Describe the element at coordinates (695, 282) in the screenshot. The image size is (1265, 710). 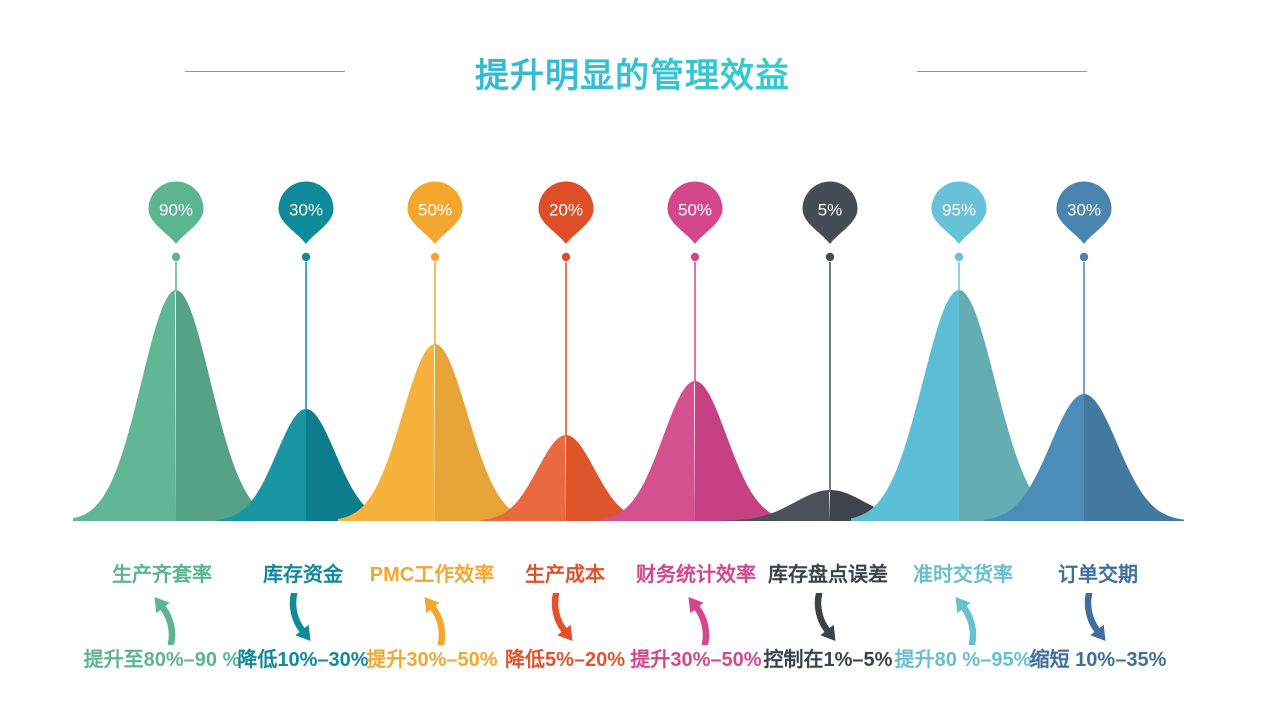
I see `pin-finance-statistics-efficiency: 50%` at that location.